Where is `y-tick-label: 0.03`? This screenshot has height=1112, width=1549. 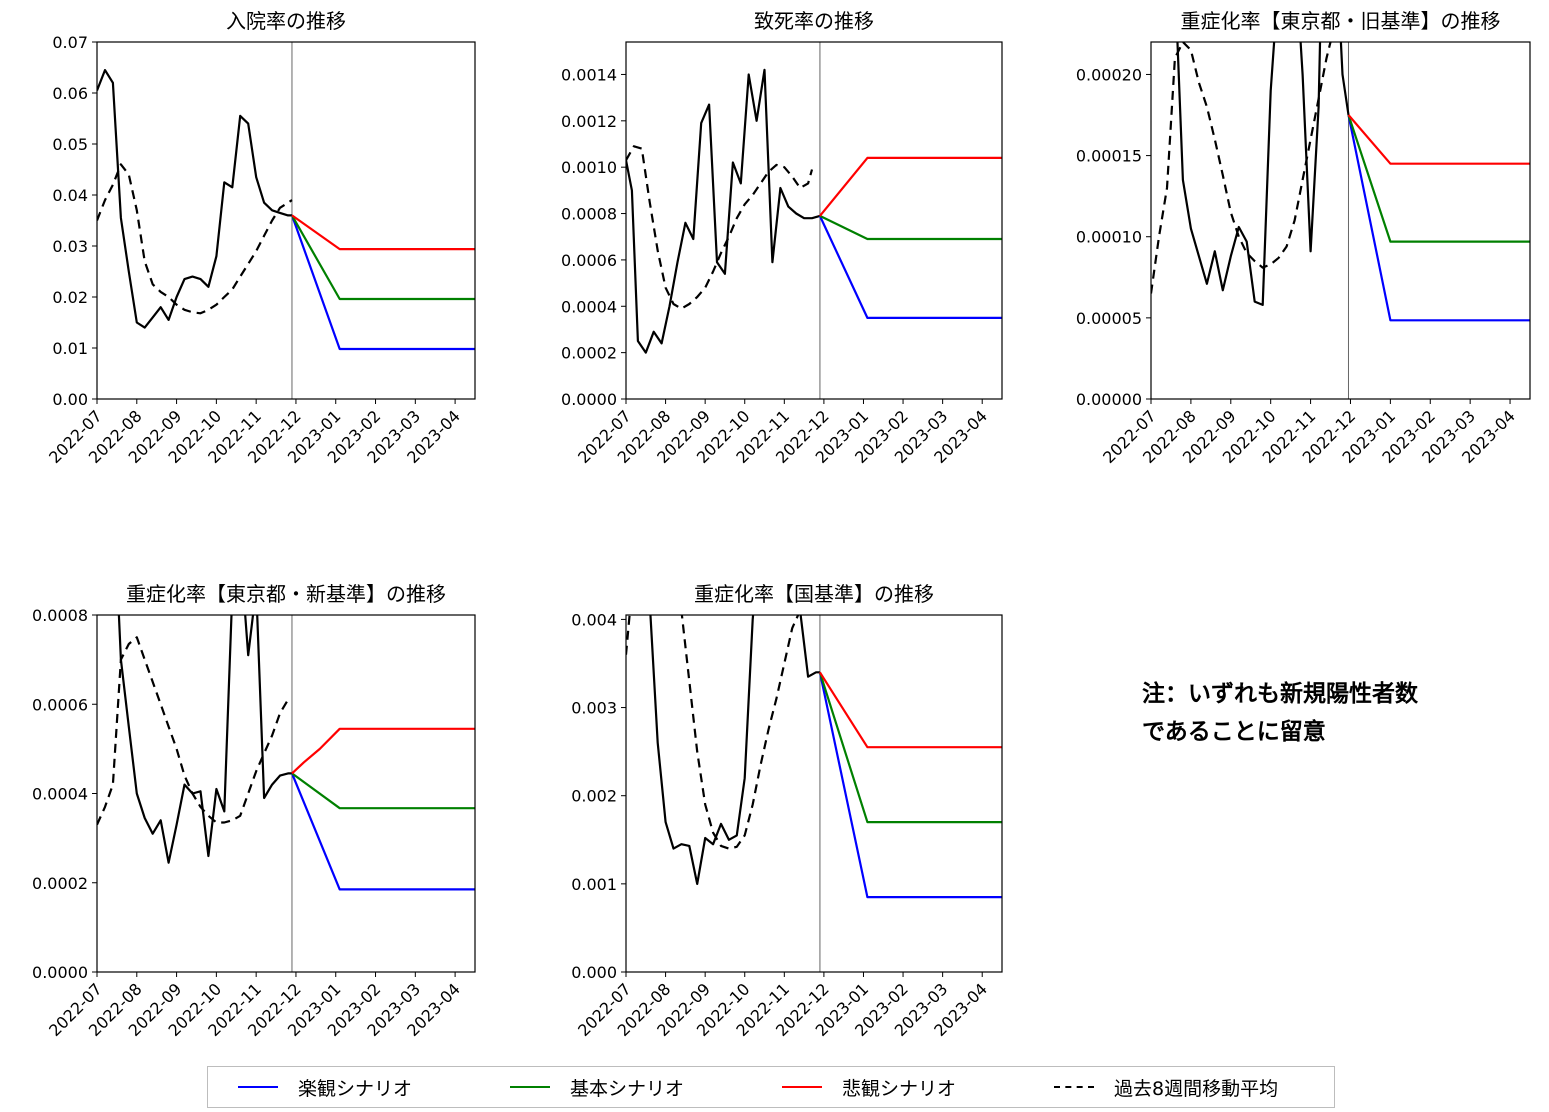 y-tick-label: 0.03 is located at coordinates (70, 246).